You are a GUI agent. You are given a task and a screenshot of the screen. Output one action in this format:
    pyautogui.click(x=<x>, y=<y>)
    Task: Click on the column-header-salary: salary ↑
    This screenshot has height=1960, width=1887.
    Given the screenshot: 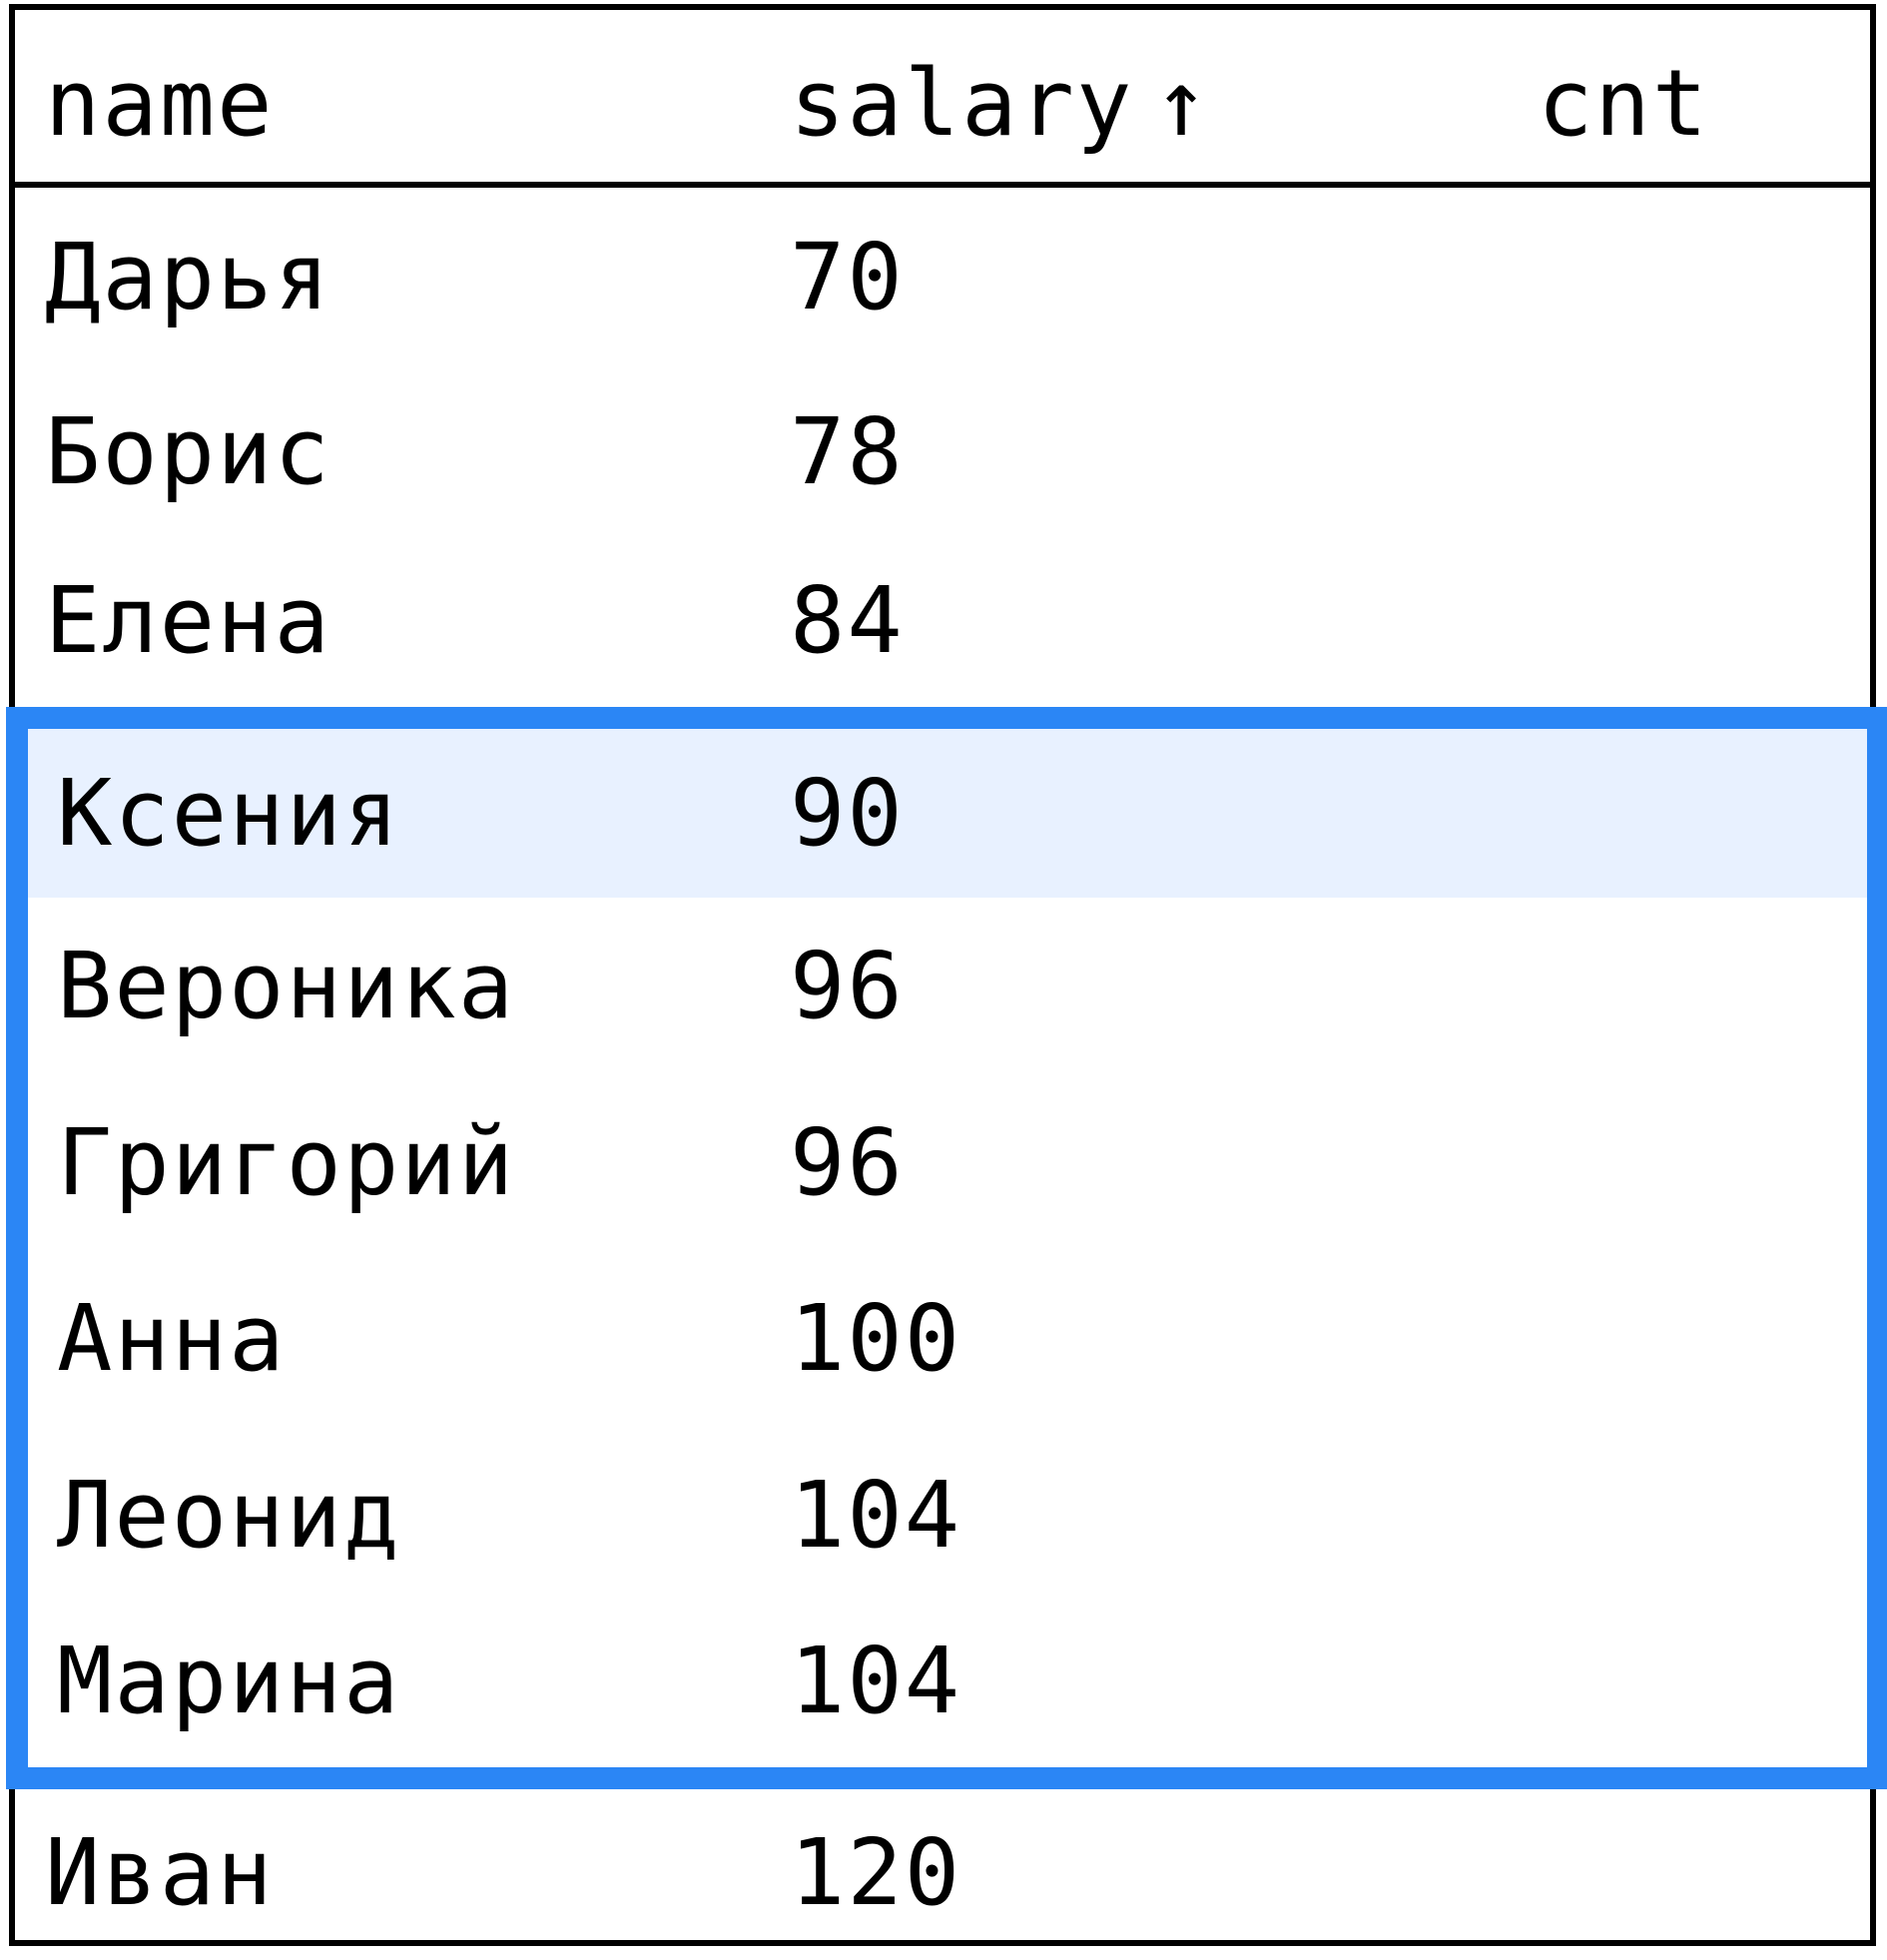 What is the action you would take?
    pyautogui.click(x=1000, y=104)
    